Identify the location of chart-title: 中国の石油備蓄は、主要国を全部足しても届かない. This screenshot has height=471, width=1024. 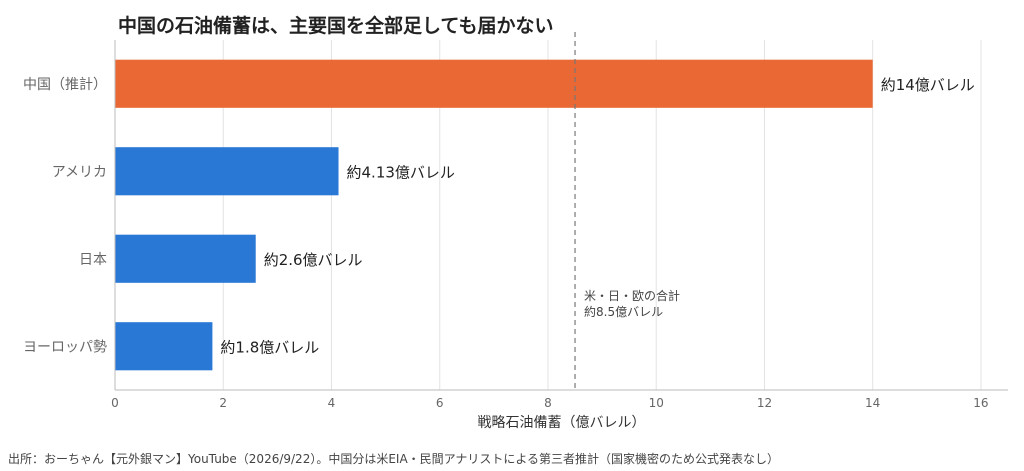
(336, 26).